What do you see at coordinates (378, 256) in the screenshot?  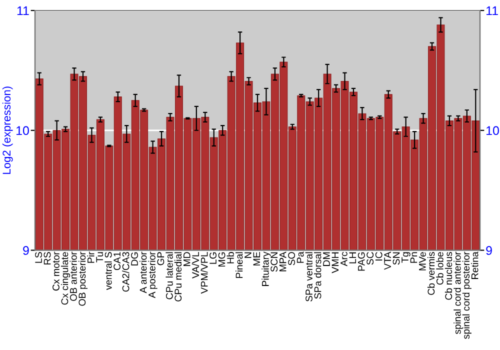 I see `x-tick-label: IC` at bounding box center [378, 256].